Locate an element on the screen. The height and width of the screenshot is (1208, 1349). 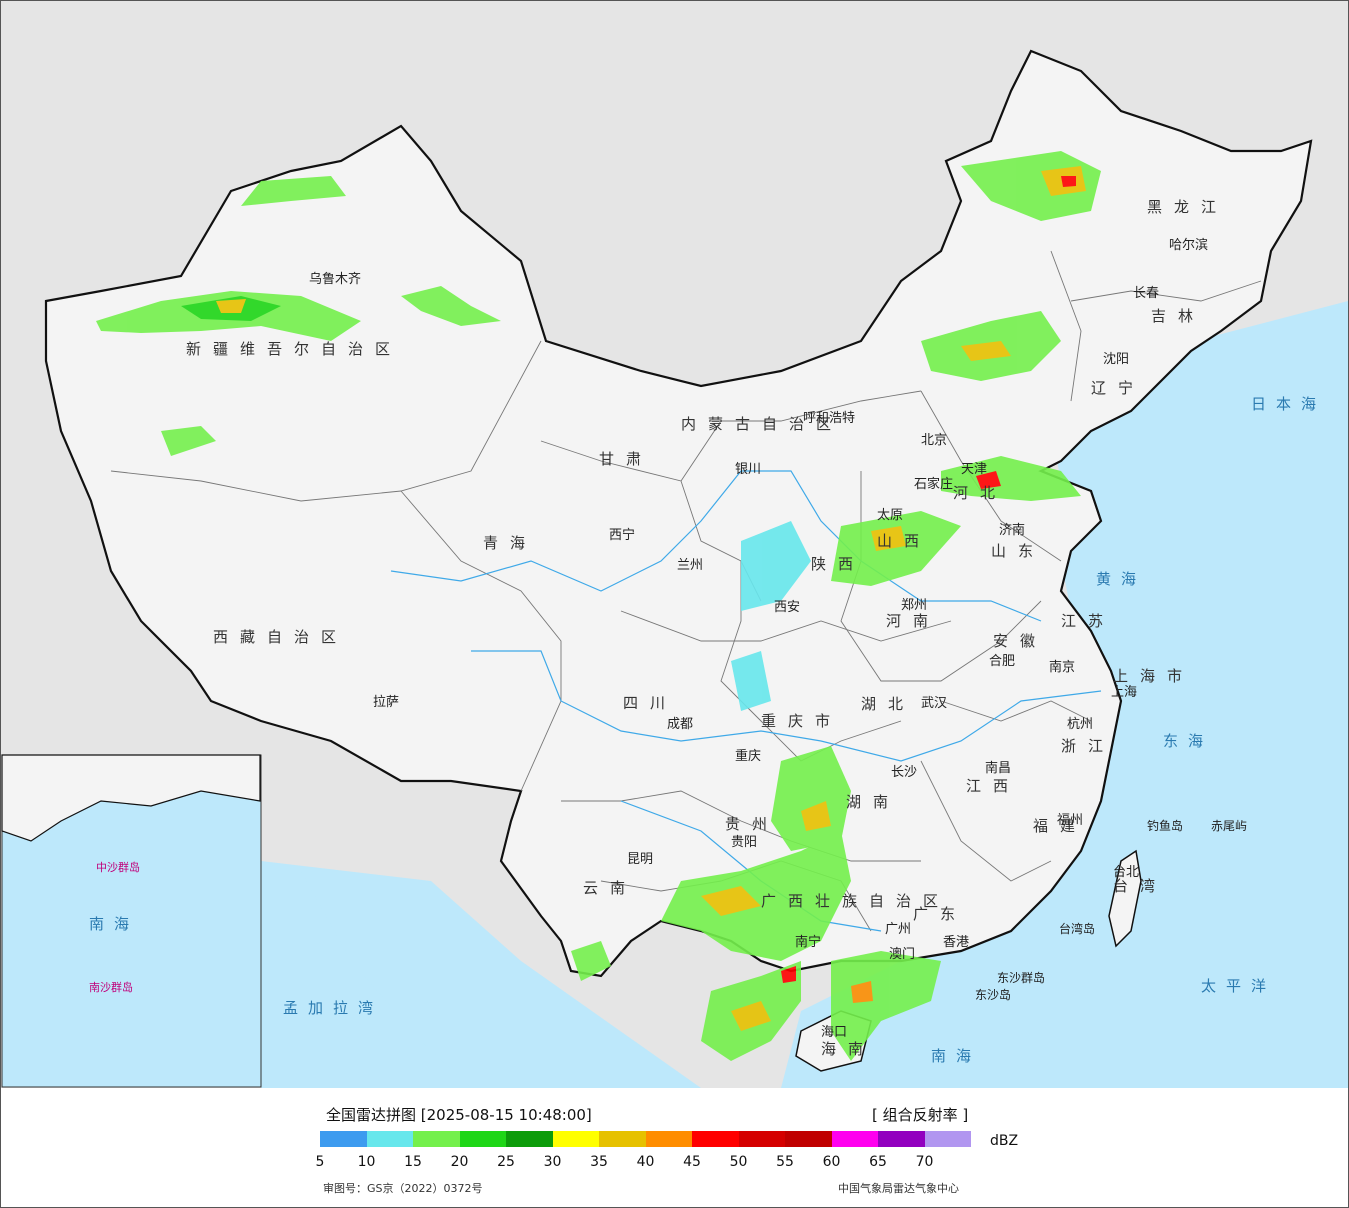
scale-tick-label: 65 is located at coordinates (878, 1162).